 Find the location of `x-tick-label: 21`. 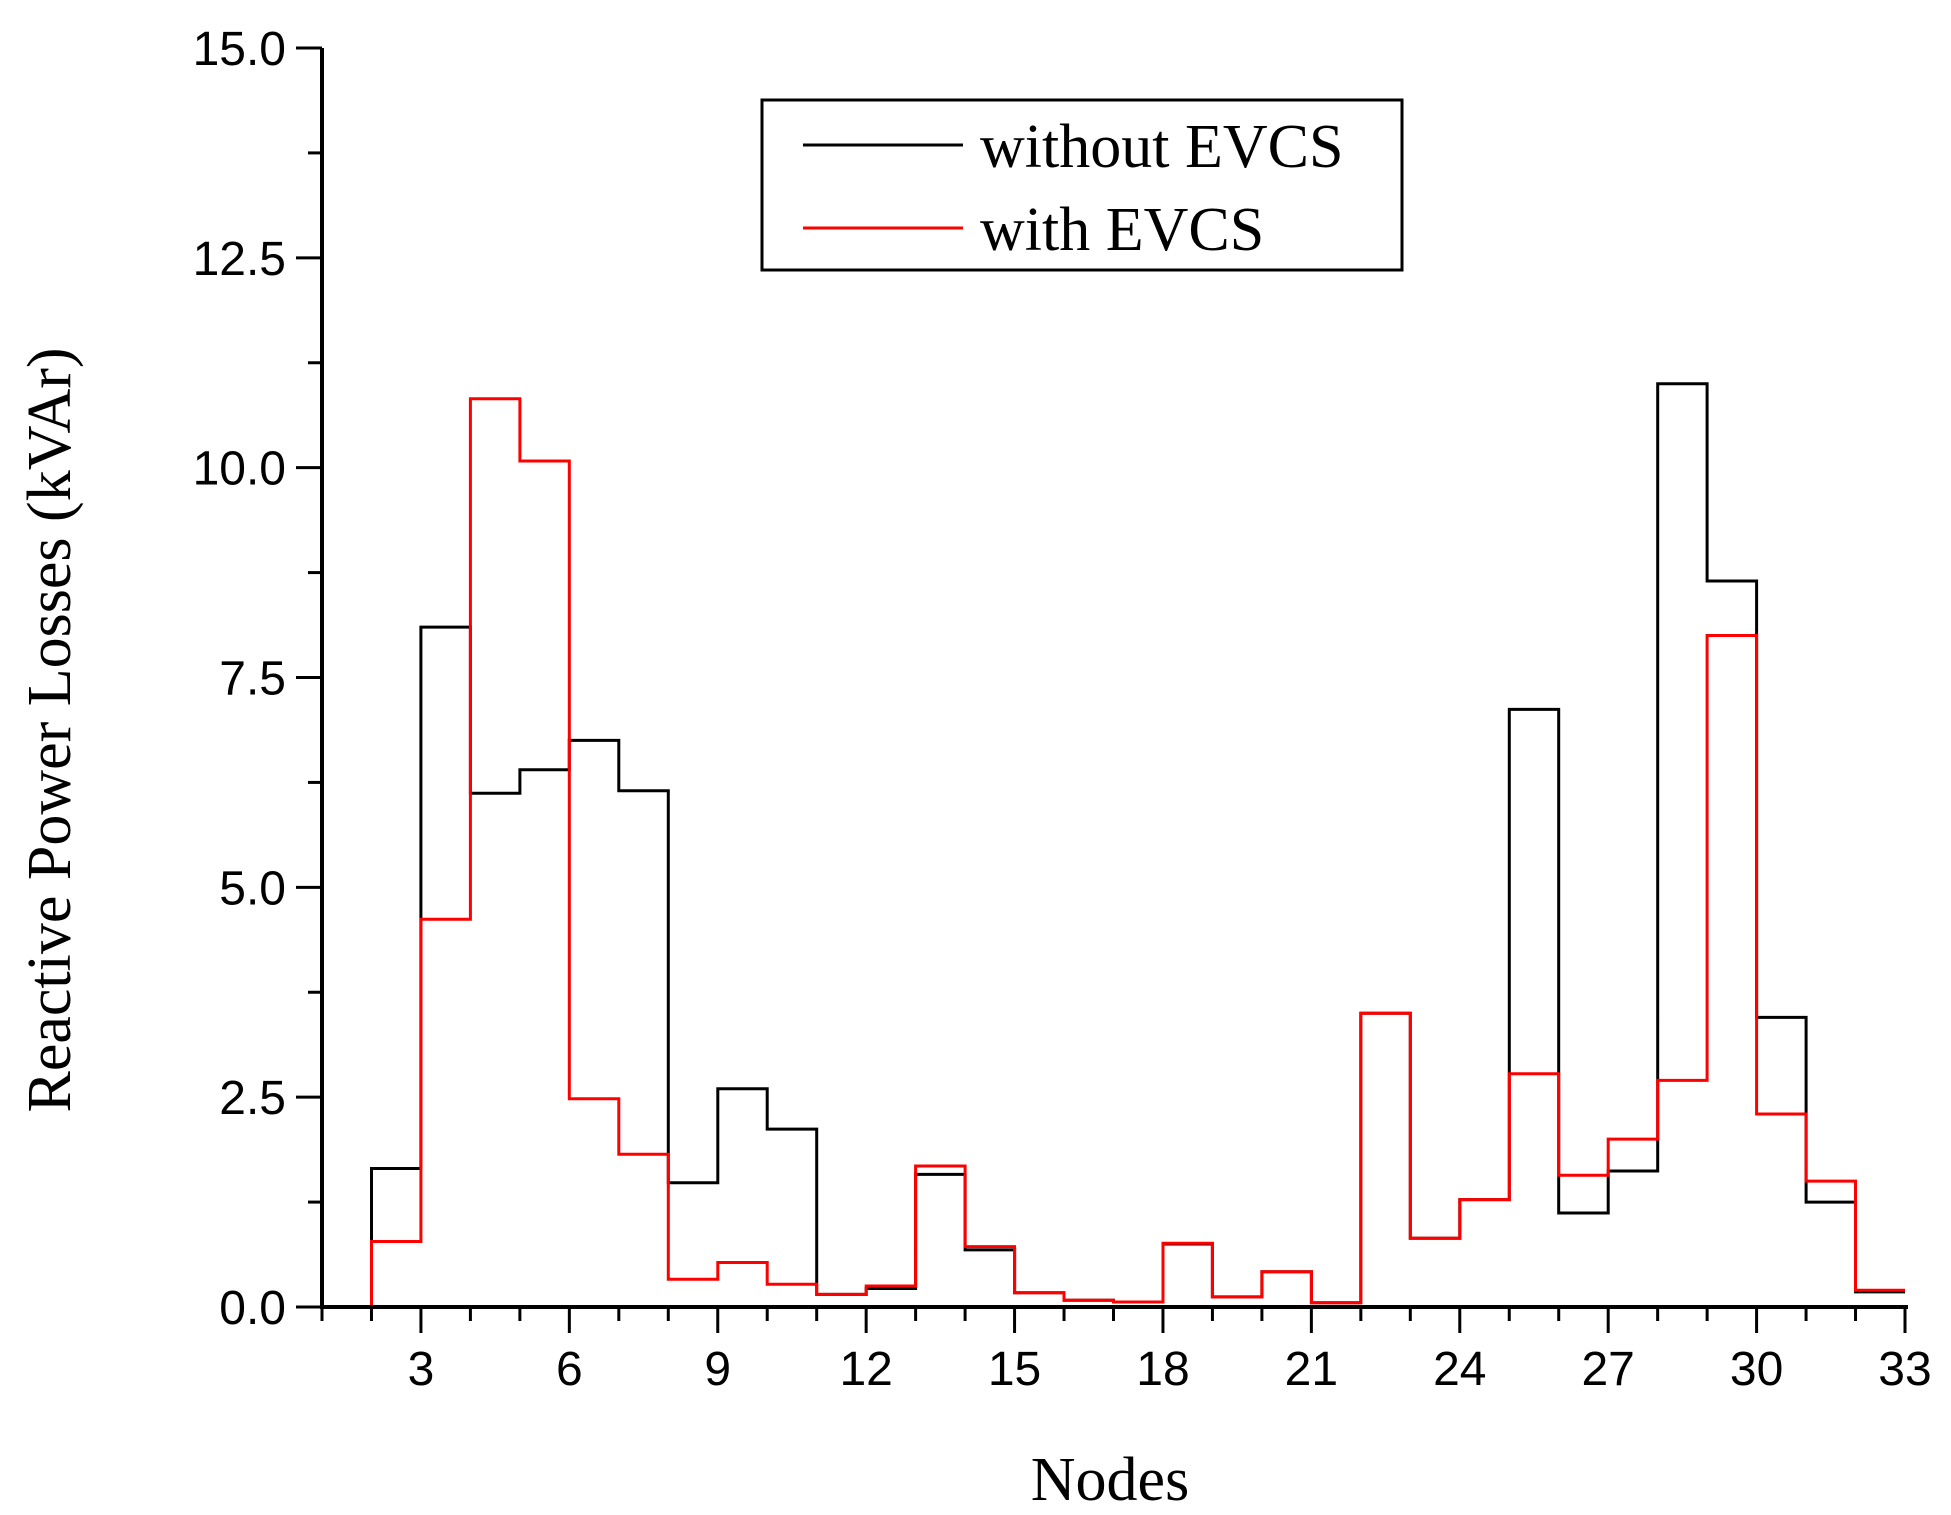

x-tick-label: 21 is located at coordinates (1311, 1369).